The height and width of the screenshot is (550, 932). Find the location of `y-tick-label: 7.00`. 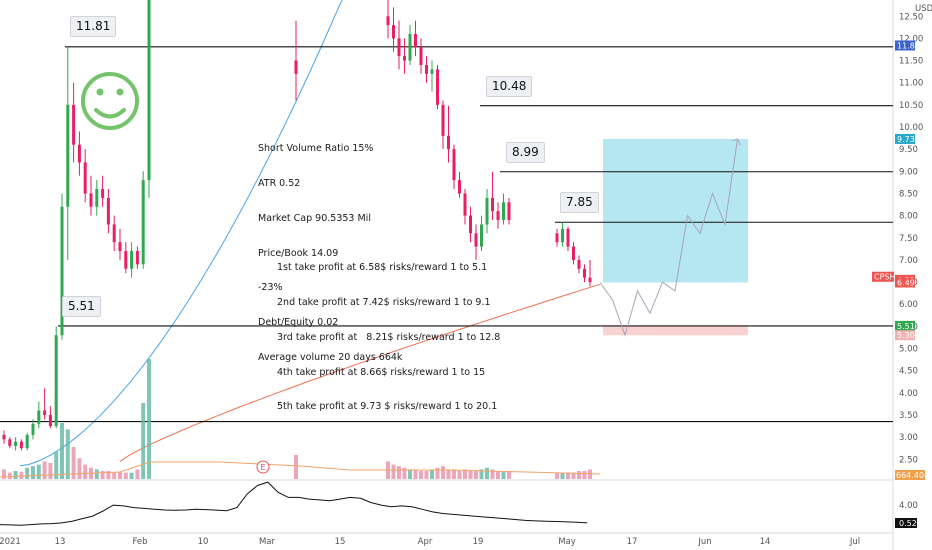

y-tick-label: 7.00 is located at coordinates (908, 261).